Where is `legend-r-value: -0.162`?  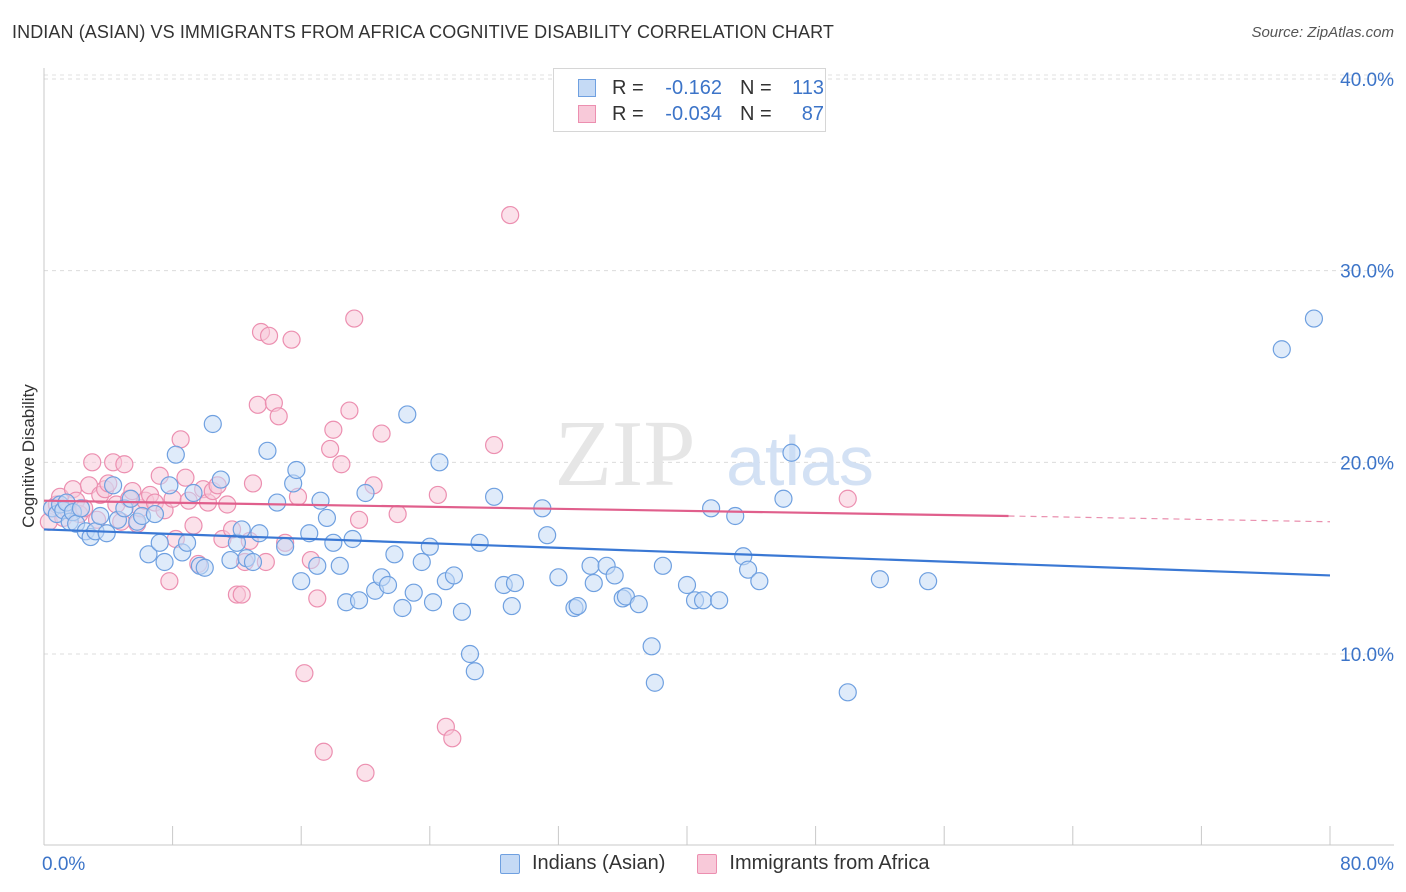 legend-r-value: -0.162 is located at coordinates (693, 87).